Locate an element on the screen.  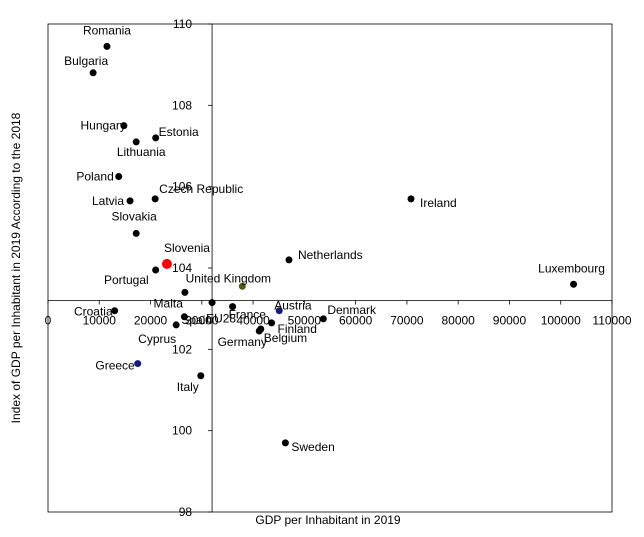
point-luxembourg is located at coordinates (574, 284).